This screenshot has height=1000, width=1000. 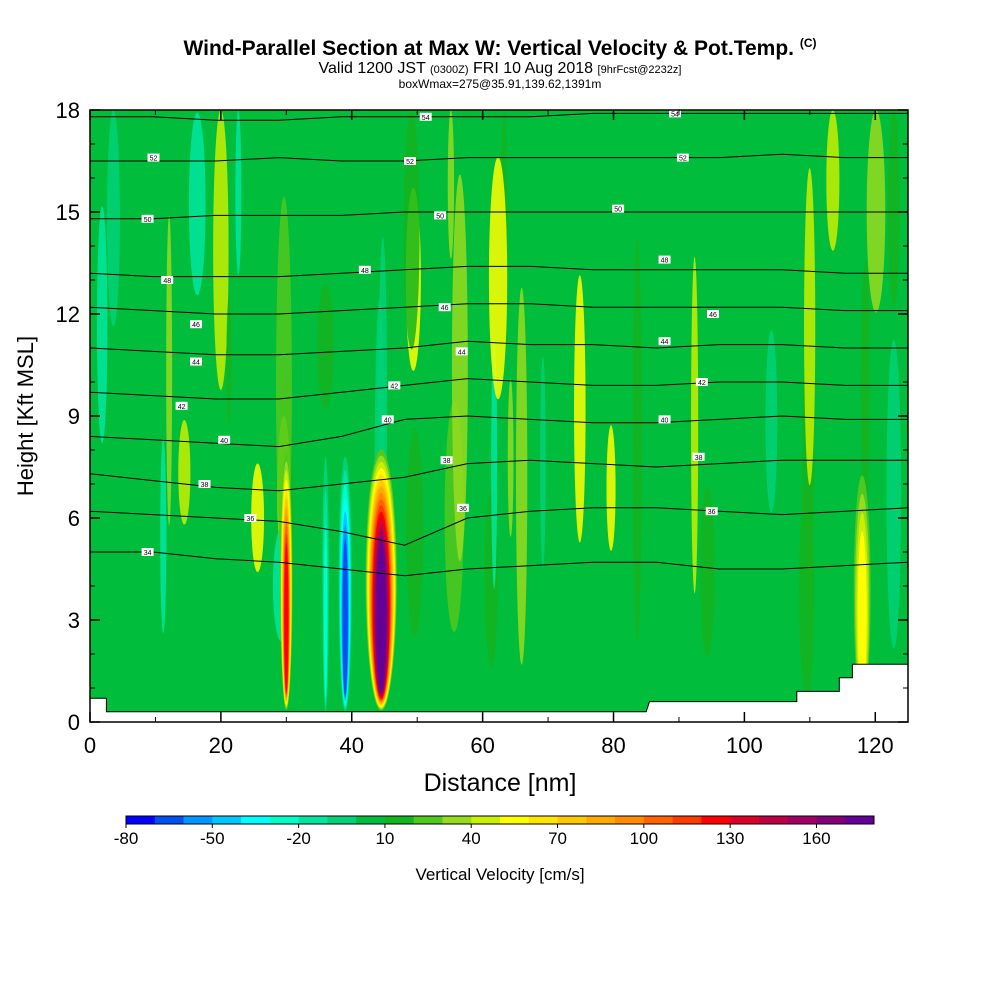 What do you see at coordinates (613, 745) in the screenshot?
I see `x-tick-label: 80` at bounding box center [613, 745].